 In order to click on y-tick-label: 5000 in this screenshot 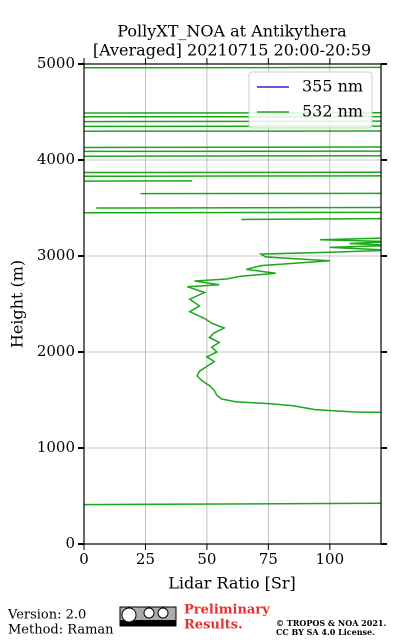, I will do `click(56, 63)`.